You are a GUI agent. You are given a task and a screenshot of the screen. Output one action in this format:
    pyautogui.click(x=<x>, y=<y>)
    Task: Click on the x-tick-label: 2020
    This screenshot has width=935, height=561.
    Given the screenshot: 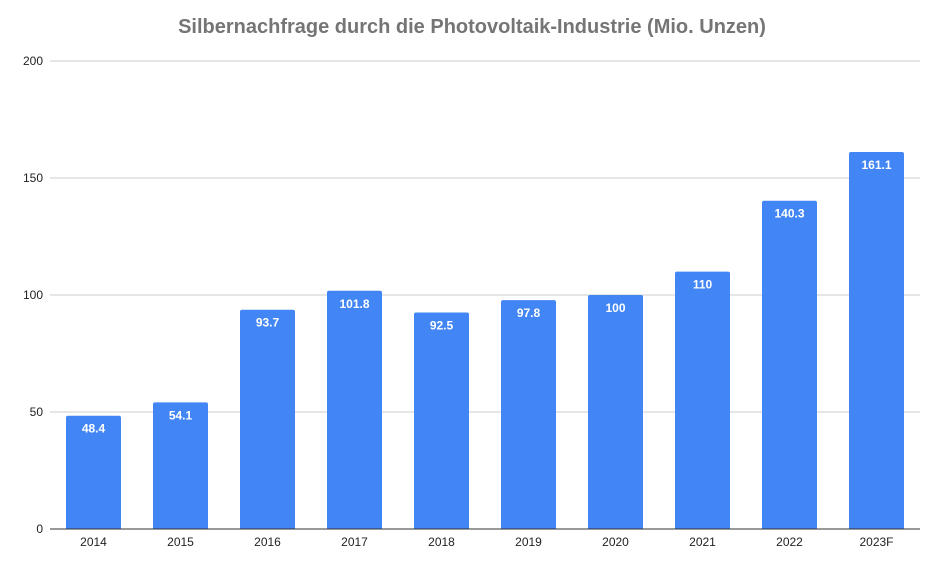 What is the action you would take?
    pyautogui.click(x=615, y=542)
    